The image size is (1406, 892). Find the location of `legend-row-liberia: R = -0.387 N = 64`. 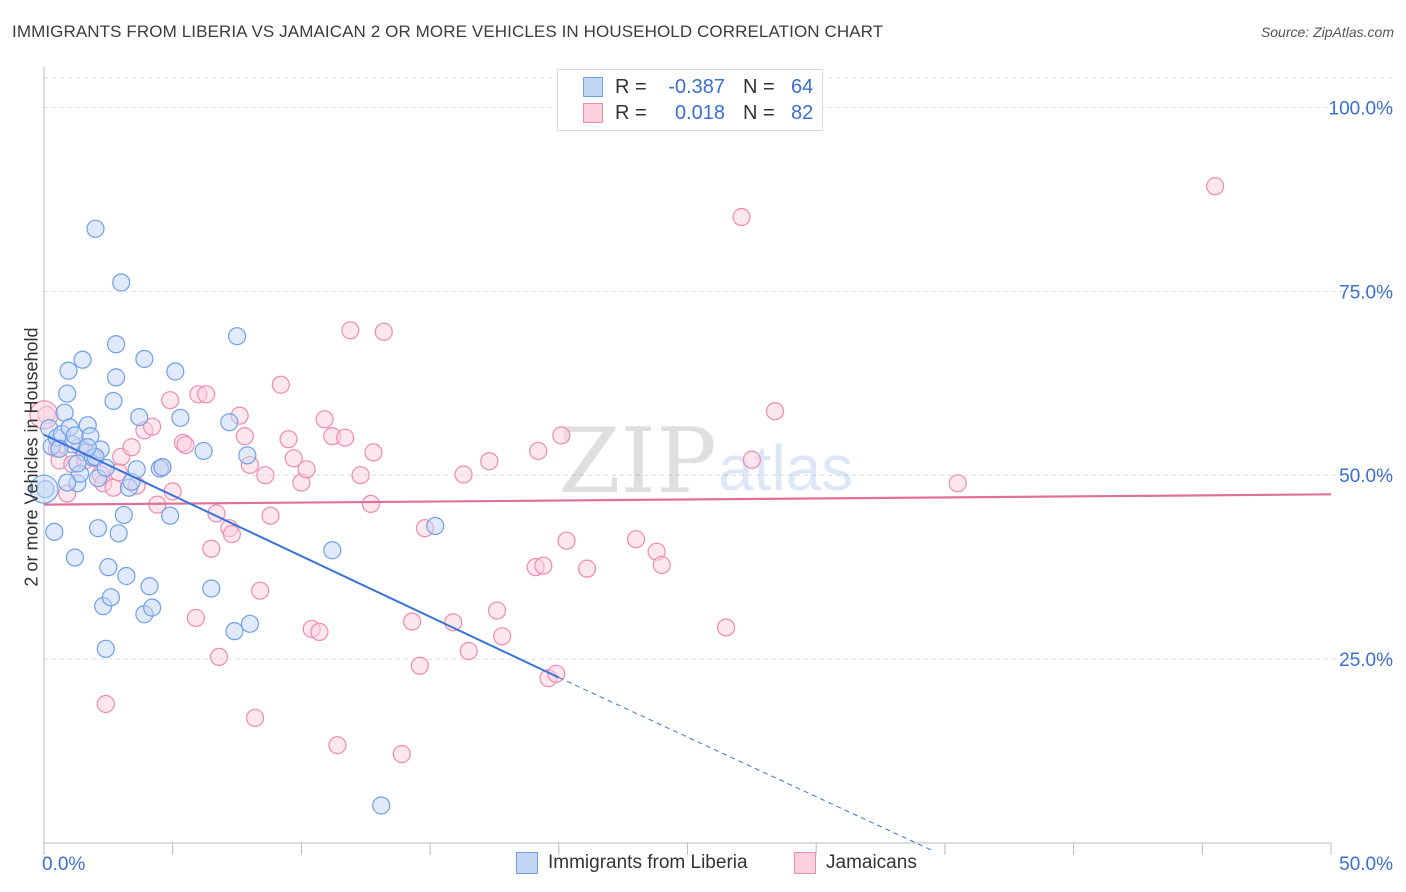

legend-row-liberia: R = -0.387 N = 64 is located at coordinates (698, 87).